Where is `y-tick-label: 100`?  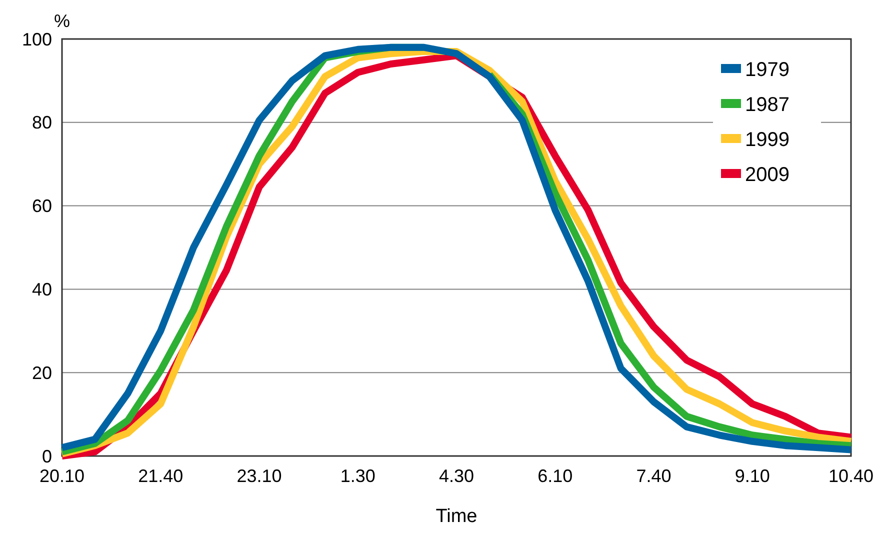 y-tick-label: 100 is located at coordinates (37, 39).